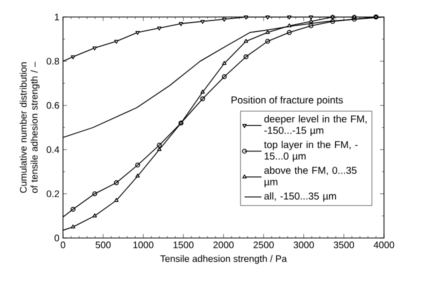 This screenshot has width=428, height=287. What do you see at coordinates (53, 194) in the screenshot?
I see `y-tick-label: 0.2` at bounding box center [53, 194].